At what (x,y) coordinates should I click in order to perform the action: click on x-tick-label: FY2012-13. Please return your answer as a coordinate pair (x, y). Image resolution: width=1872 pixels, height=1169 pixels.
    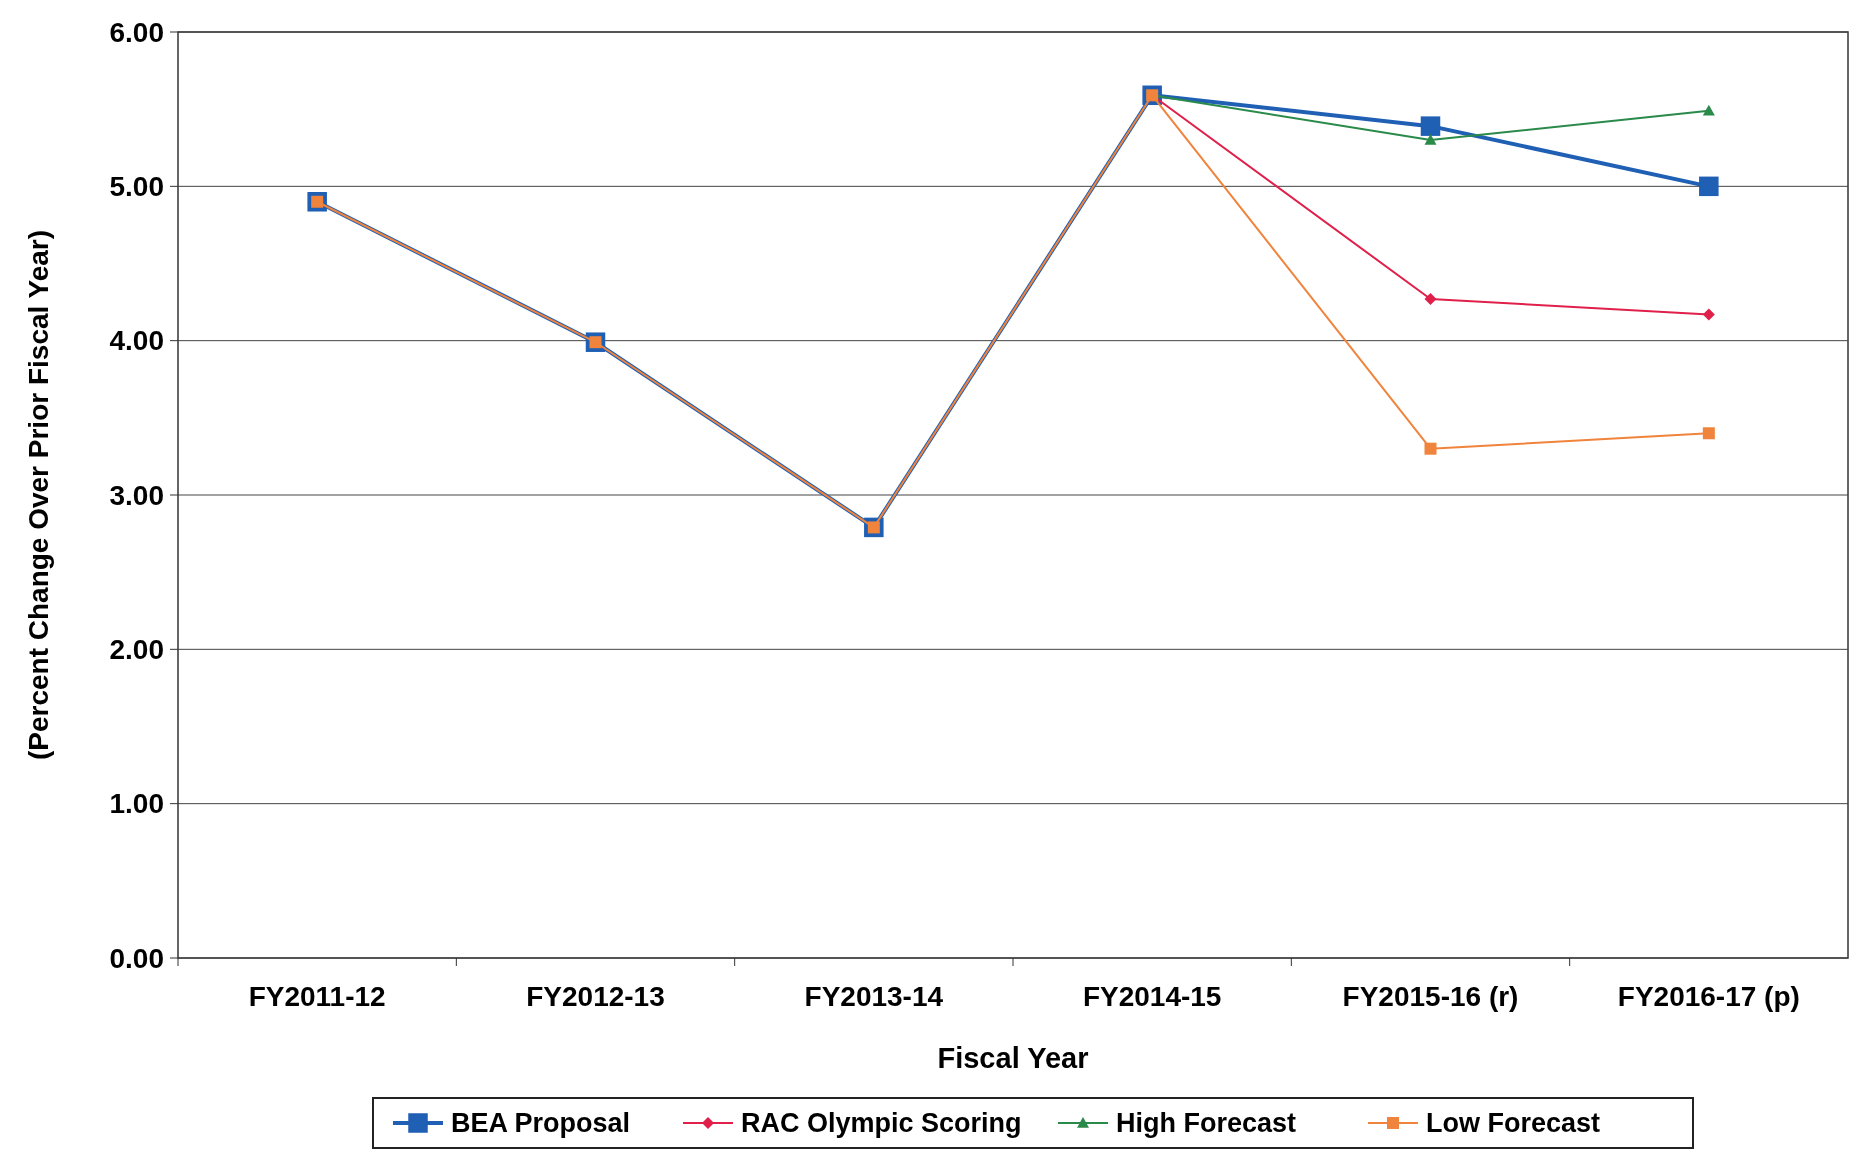
    Looking at the image, I should click on (595, 996).